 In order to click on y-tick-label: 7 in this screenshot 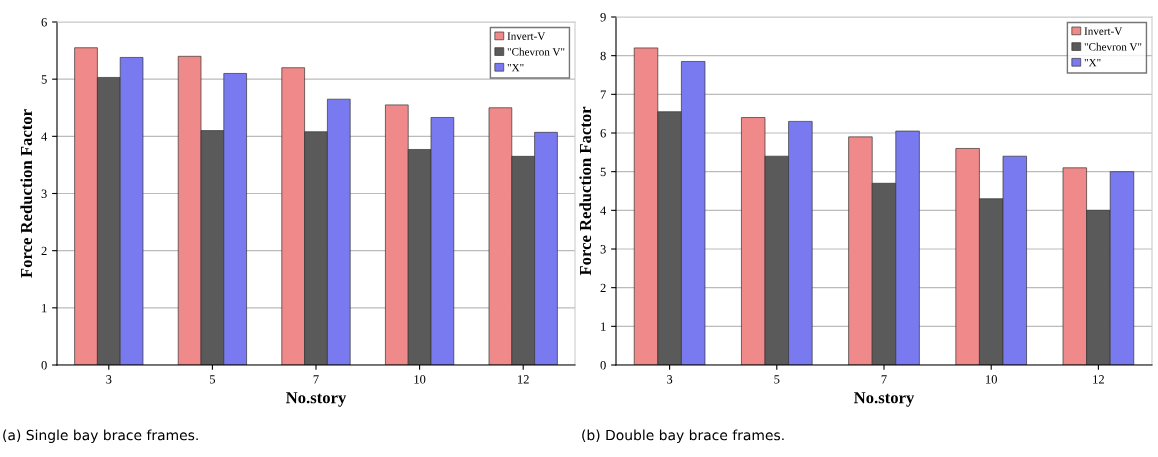, I will do `click(603, 94)`.